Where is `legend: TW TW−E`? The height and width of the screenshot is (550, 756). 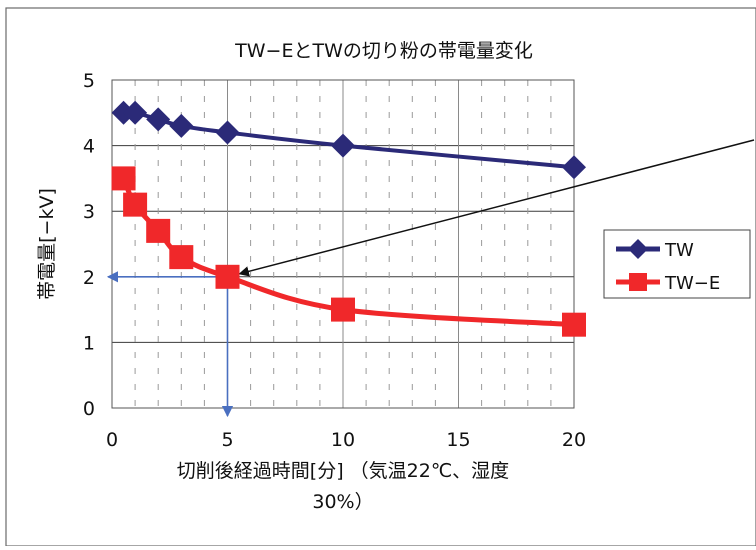
legend: TW TW−E is located at coordinates (677, 264).